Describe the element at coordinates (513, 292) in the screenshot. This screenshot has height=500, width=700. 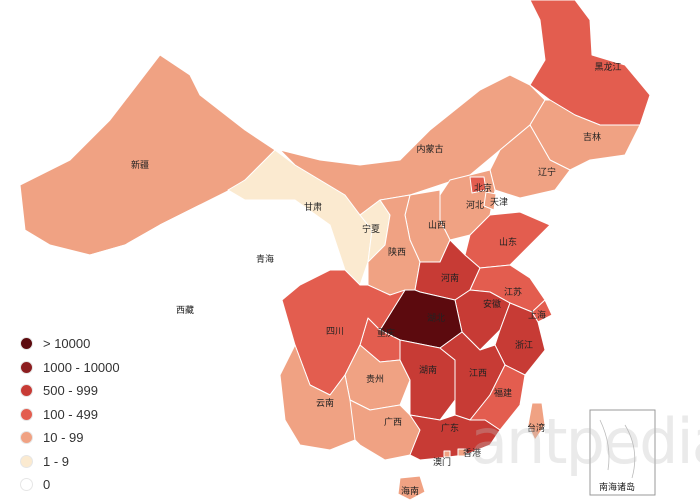
I see `label-jiangsu: 江苏` at that location.